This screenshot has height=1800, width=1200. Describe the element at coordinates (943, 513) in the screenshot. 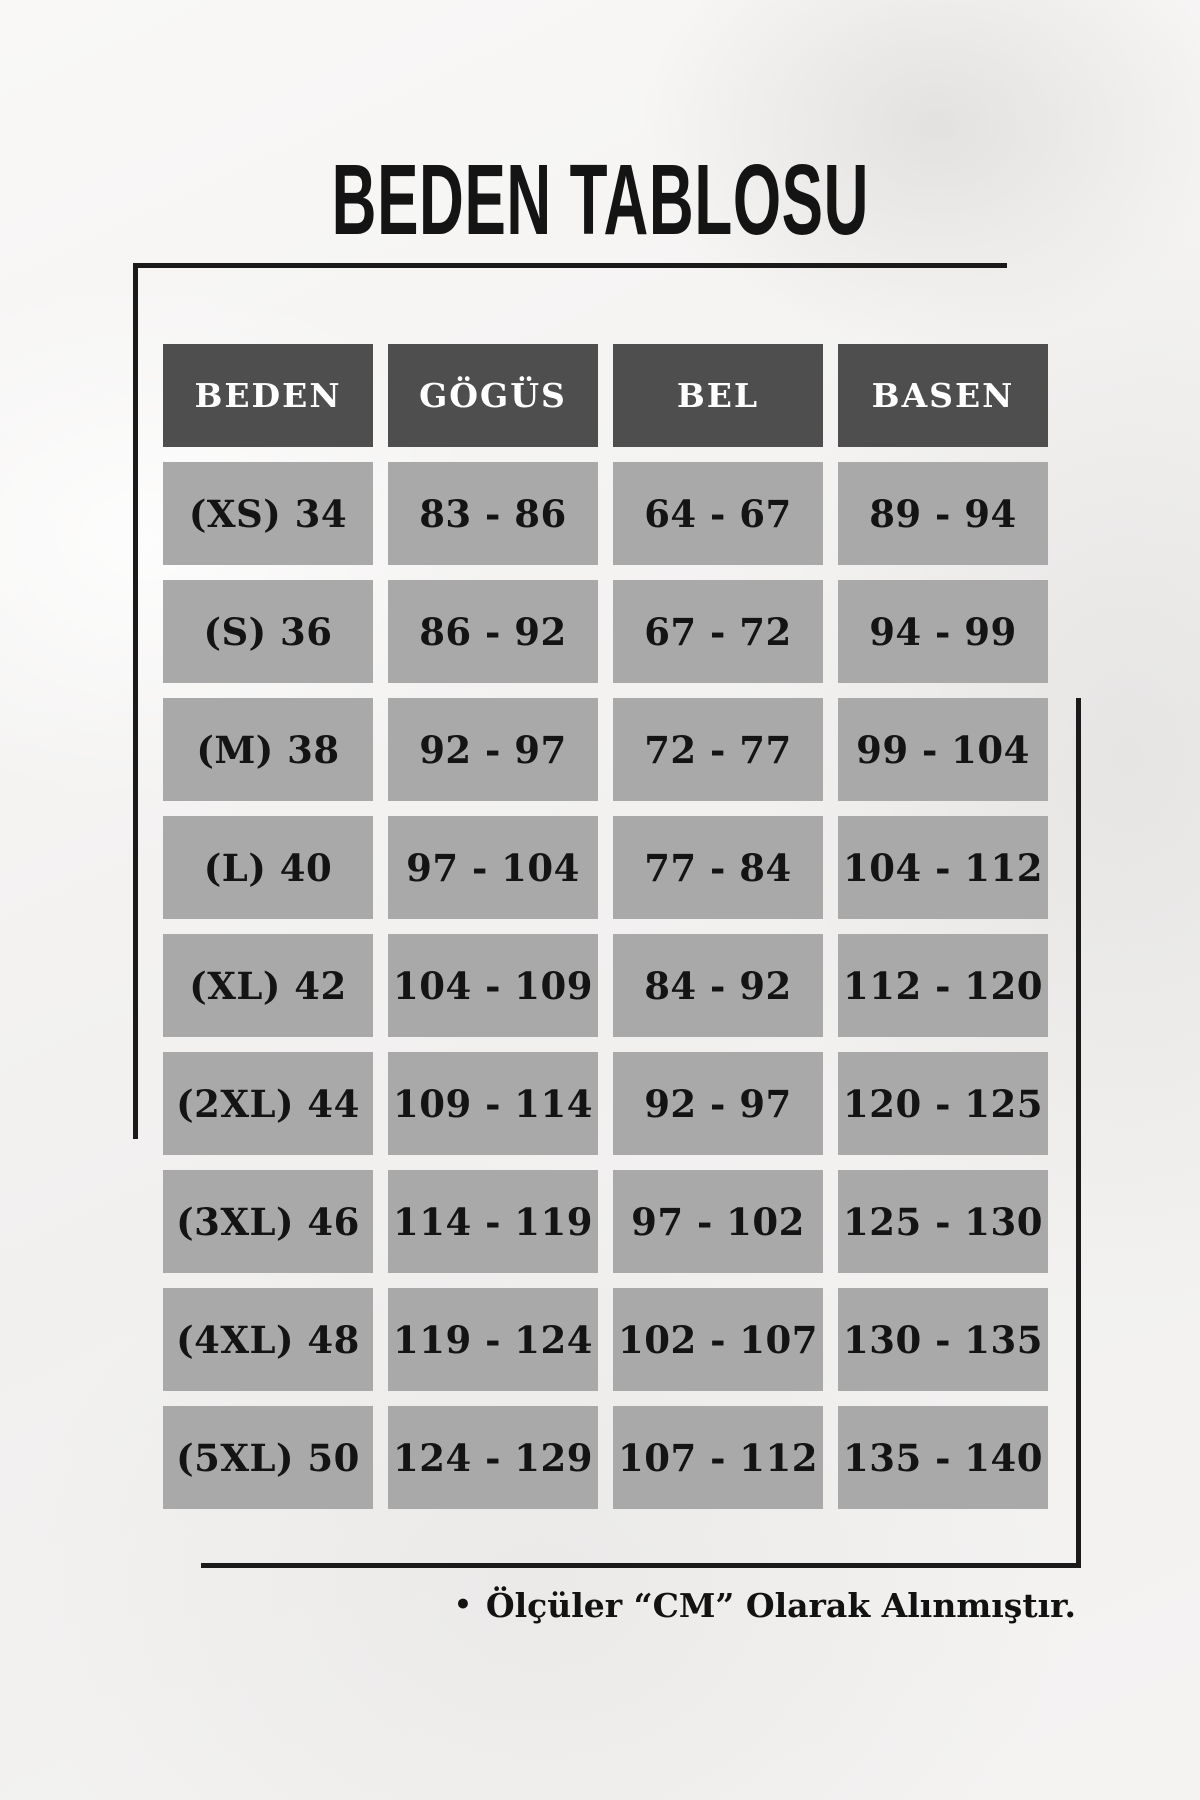

I see `table-cell-basen-row1: 89 - 94` at that location.